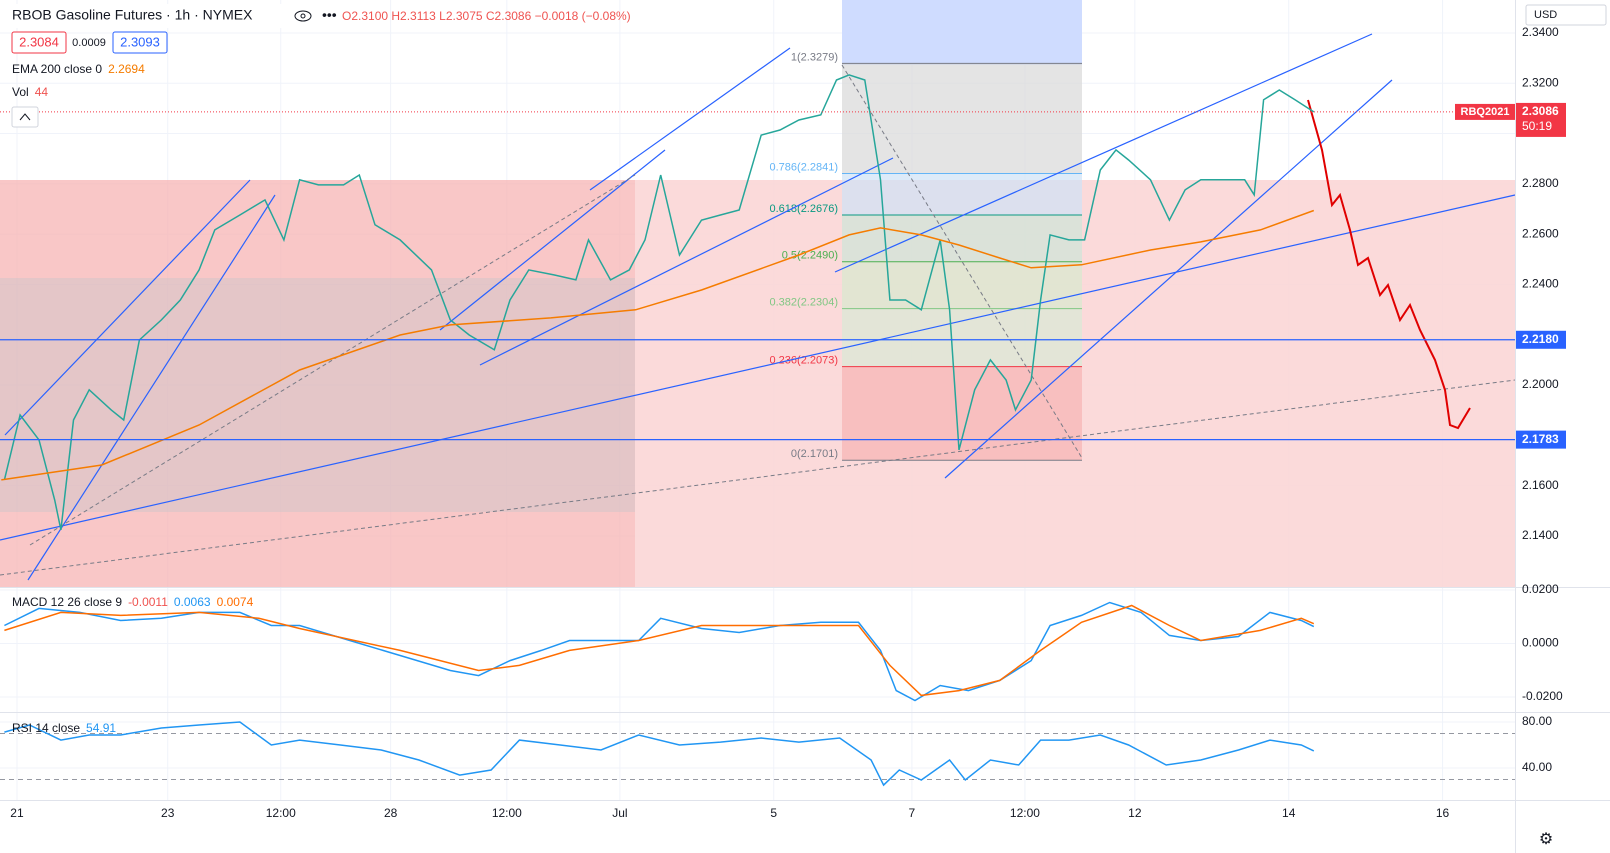 The height and width of the screenshot is (853, 1610). Describe the element at coordinates (1540, 485) in the screenshot. I see `y-tick-label: 2.1600` at that location.